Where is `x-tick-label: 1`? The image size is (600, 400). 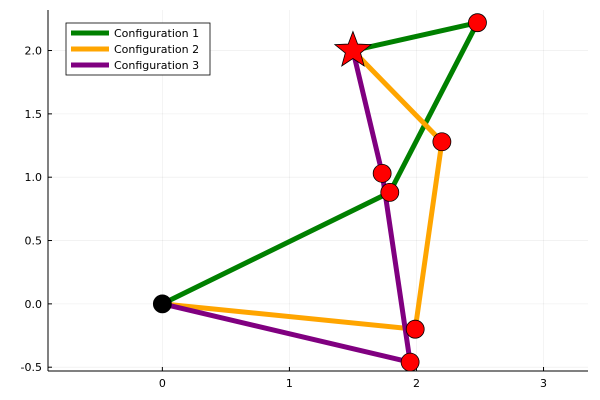
x-tick-label: 1 is located at coordinates (289, 383).